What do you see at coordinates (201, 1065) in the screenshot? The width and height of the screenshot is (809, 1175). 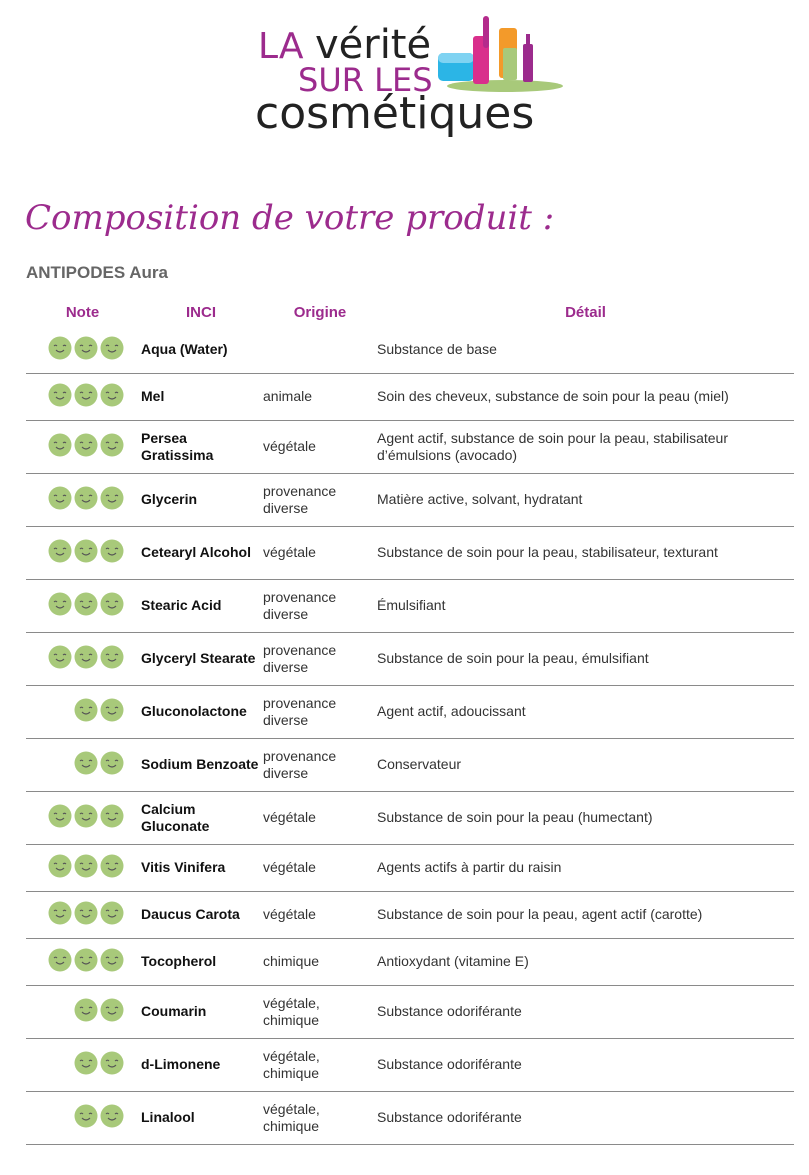 I see `inci-cell: d-Limonene` at bounding box center [201, 1065].